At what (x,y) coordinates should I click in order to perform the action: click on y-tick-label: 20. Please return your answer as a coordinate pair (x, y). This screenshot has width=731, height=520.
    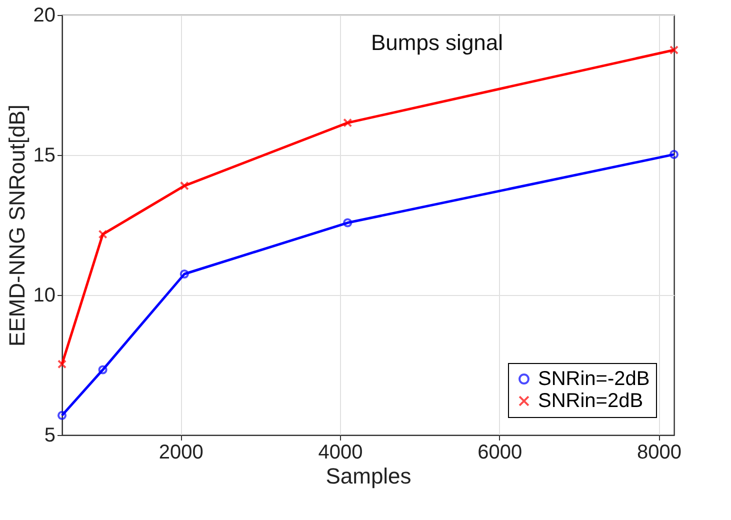
    Looking at the image, I should click on (44, 15).